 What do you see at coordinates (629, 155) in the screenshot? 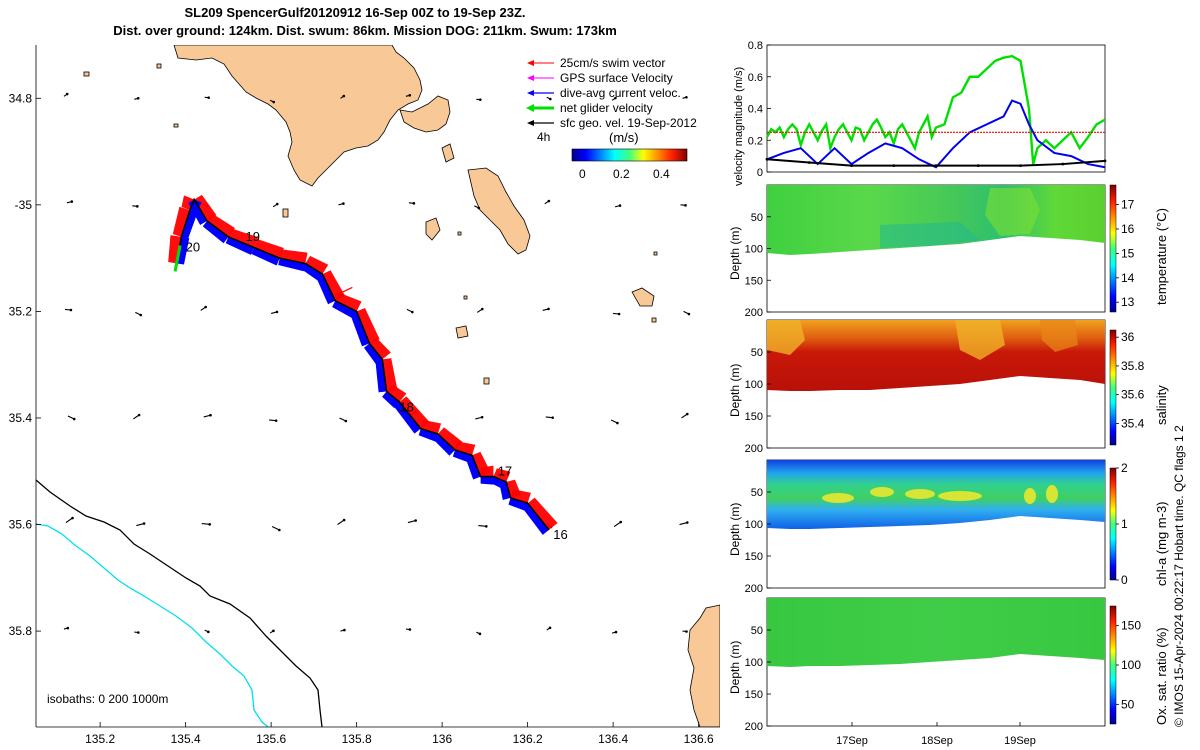
I see `speed-colorbar-bar` at bounding box center [629, 155].